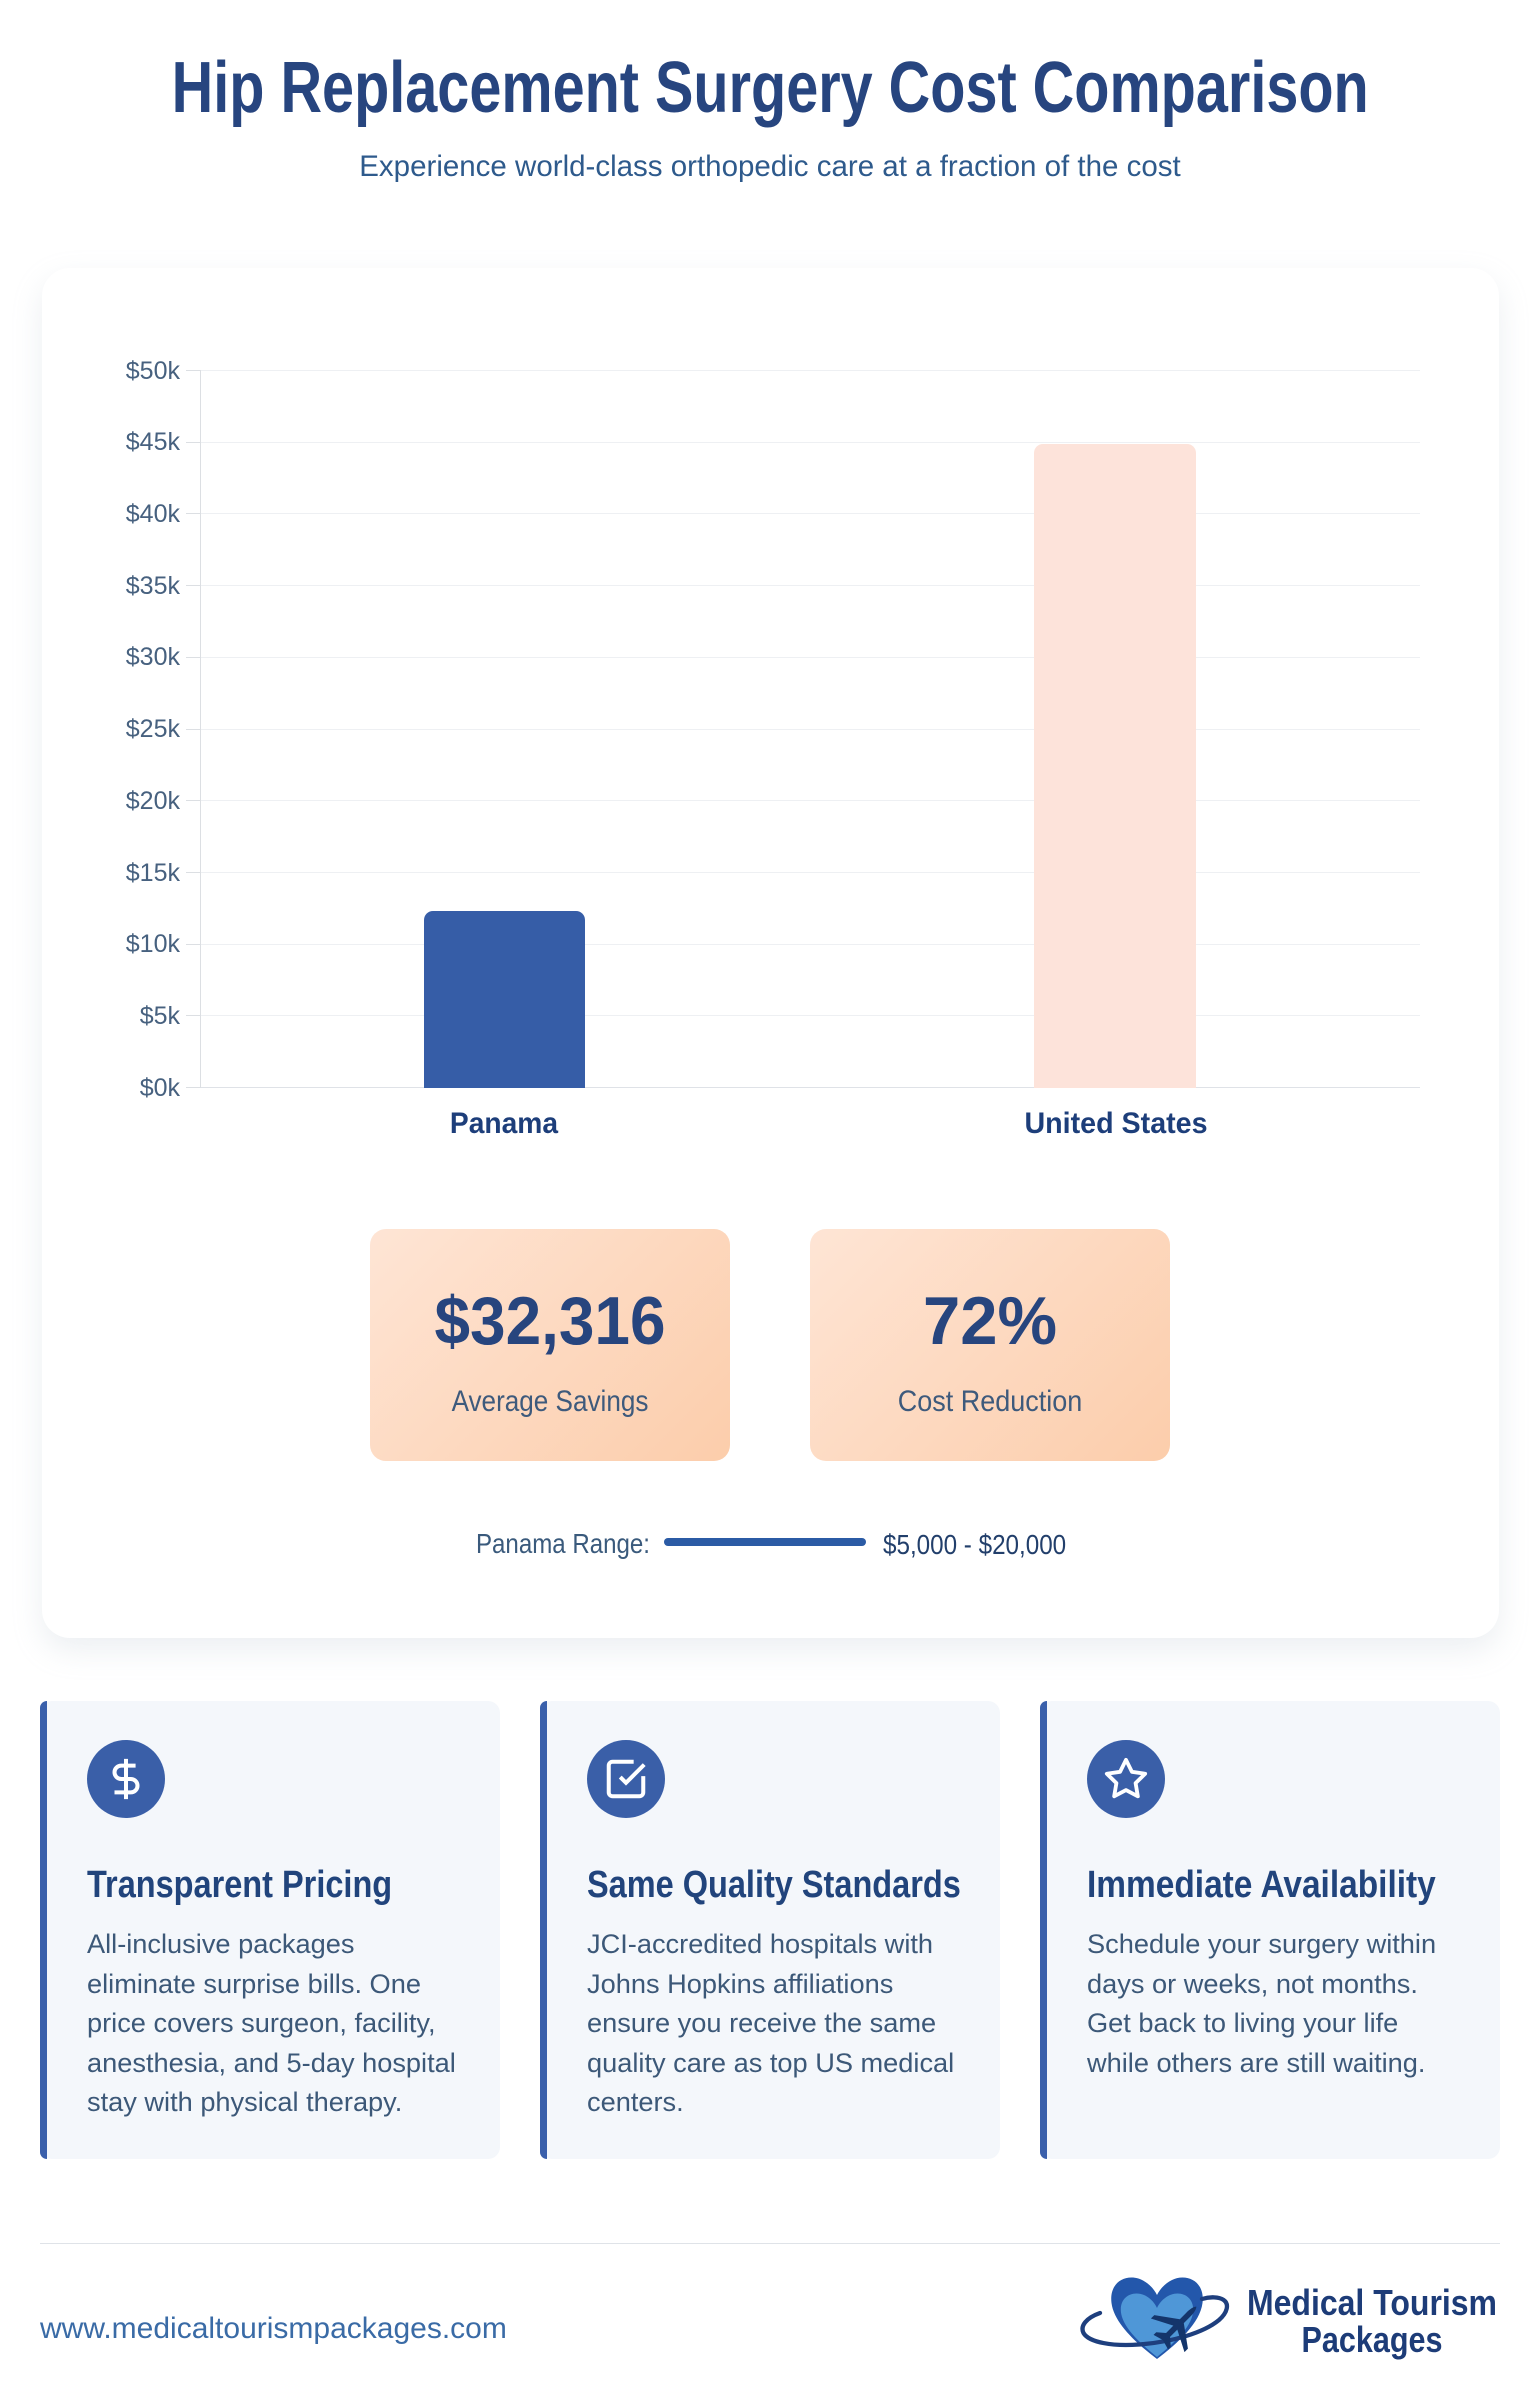 This screenshot has width=1540, height=2404. Describe the element at coordinates (1372, 2302) in the screenshot. I see `svg-text: Medical Tourism` at that location.